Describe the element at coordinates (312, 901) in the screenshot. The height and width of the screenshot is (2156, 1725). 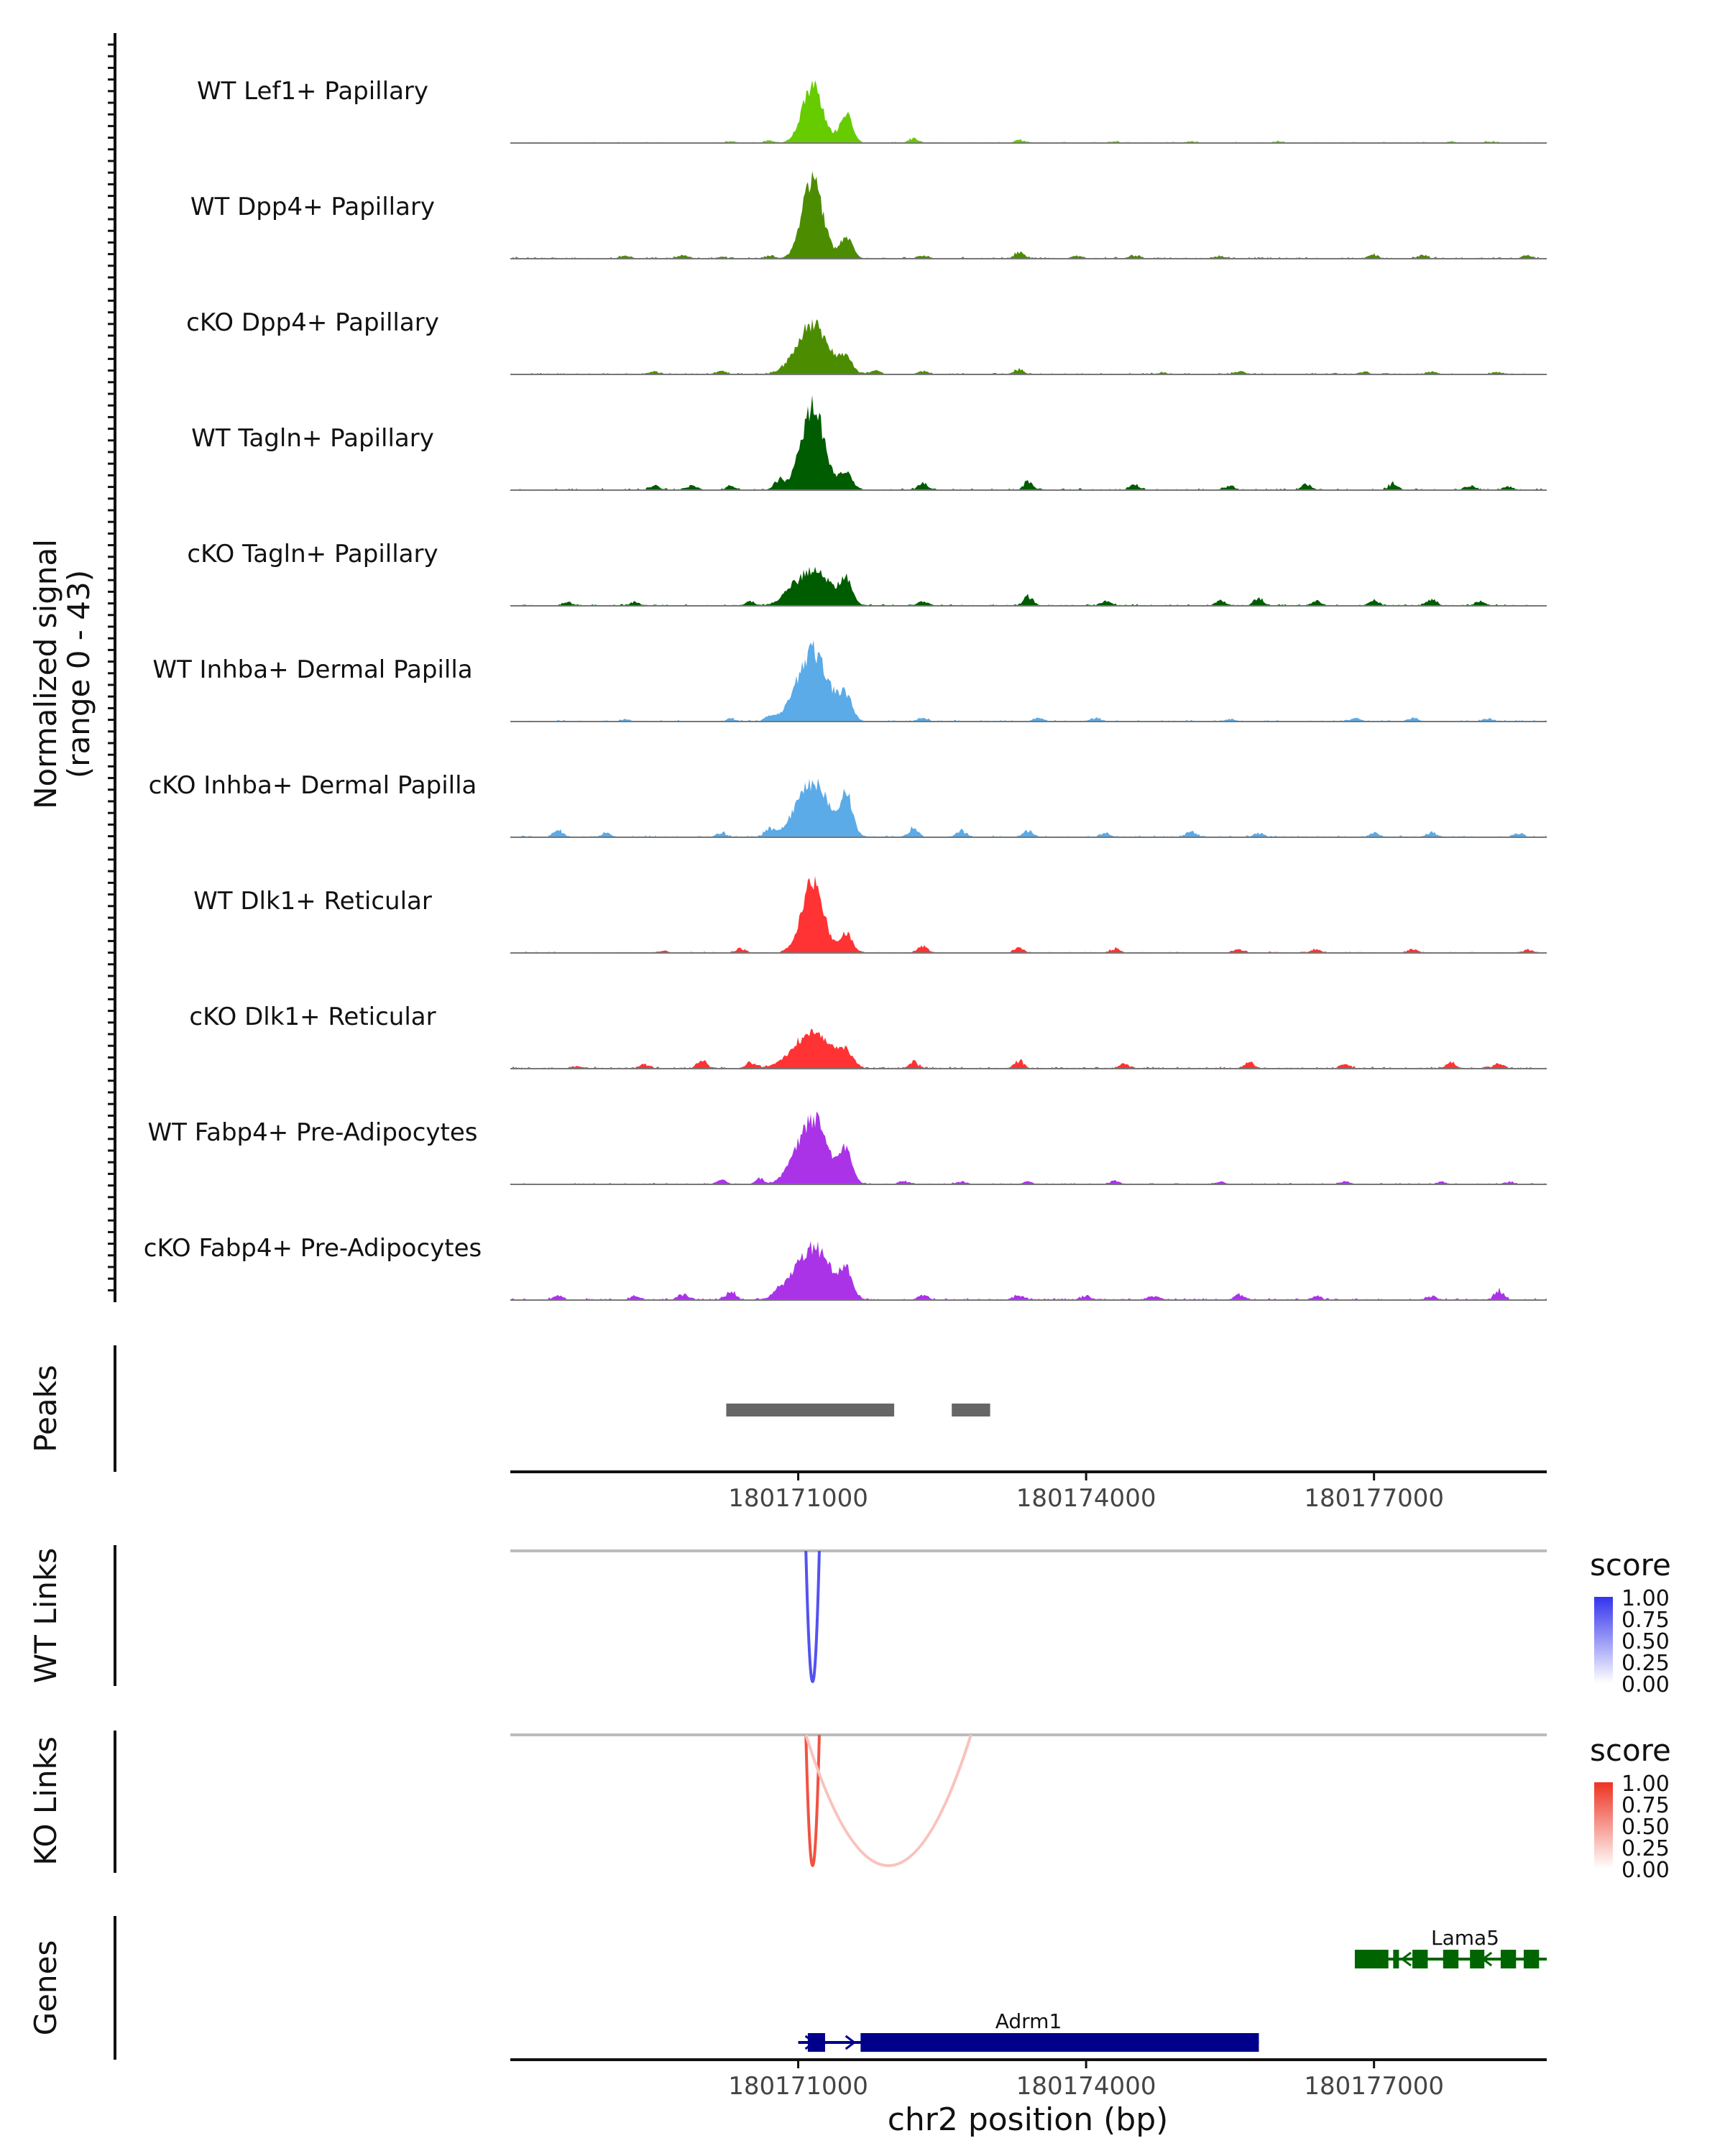
I see `track-label-7: WT Dlk1+ Reticular` at that location.